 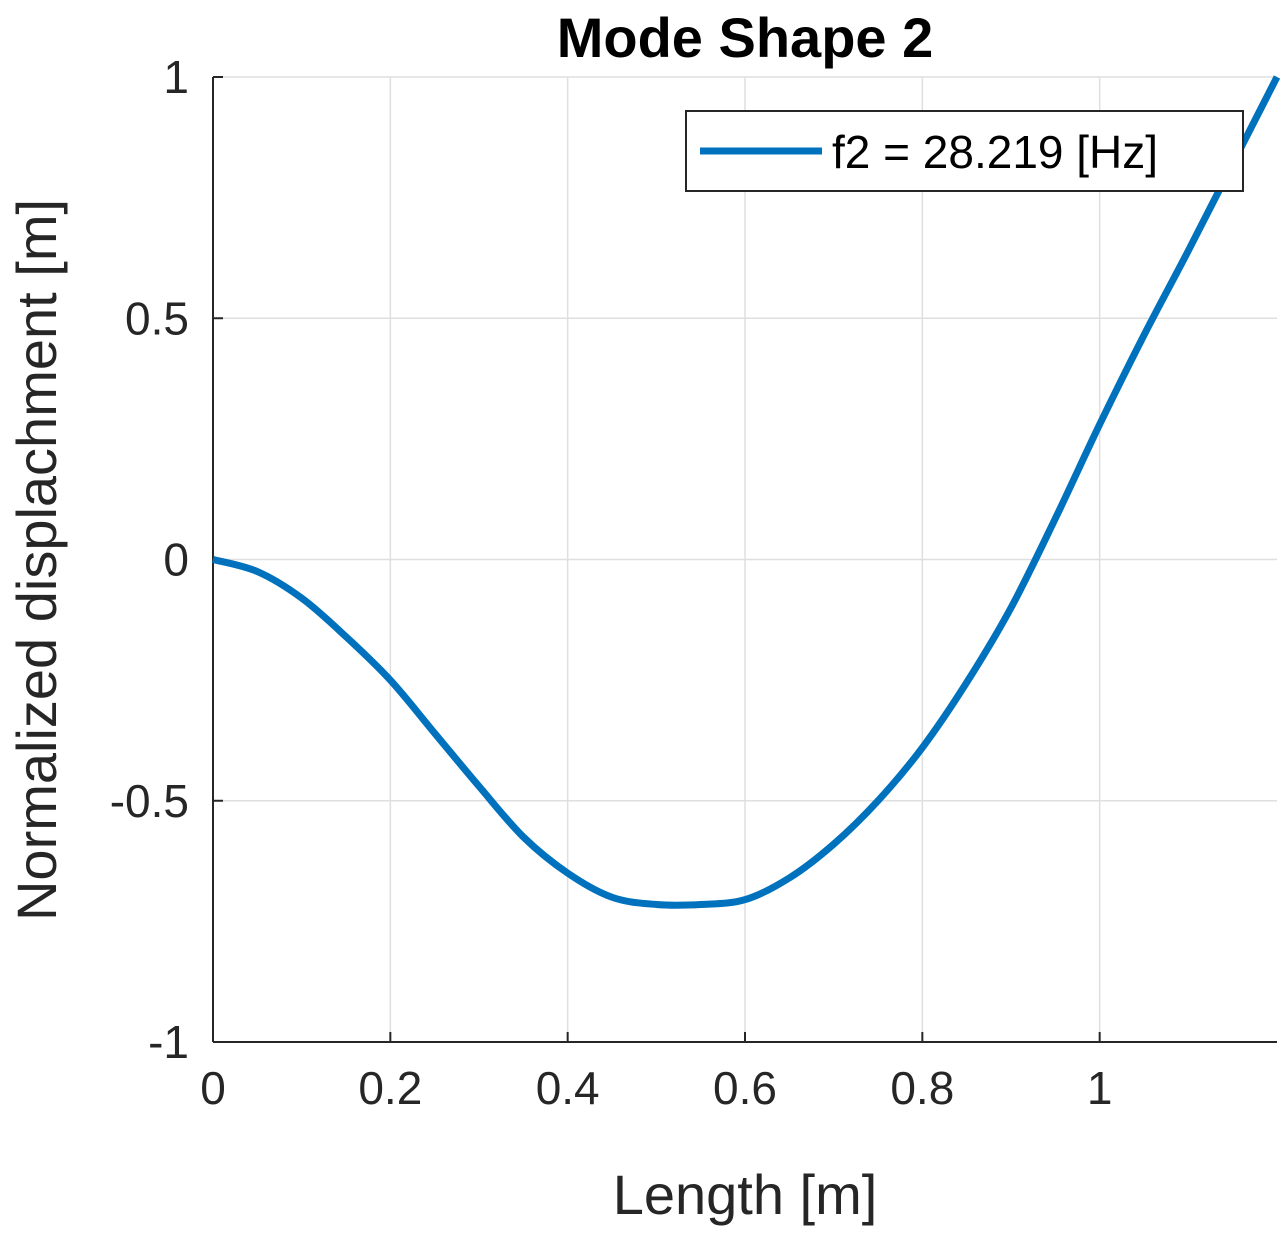 What do you see at coordinates (213, 1088) in the screenshot?
I see `x-tick-label: 0` at bounding box center [213, 1088].